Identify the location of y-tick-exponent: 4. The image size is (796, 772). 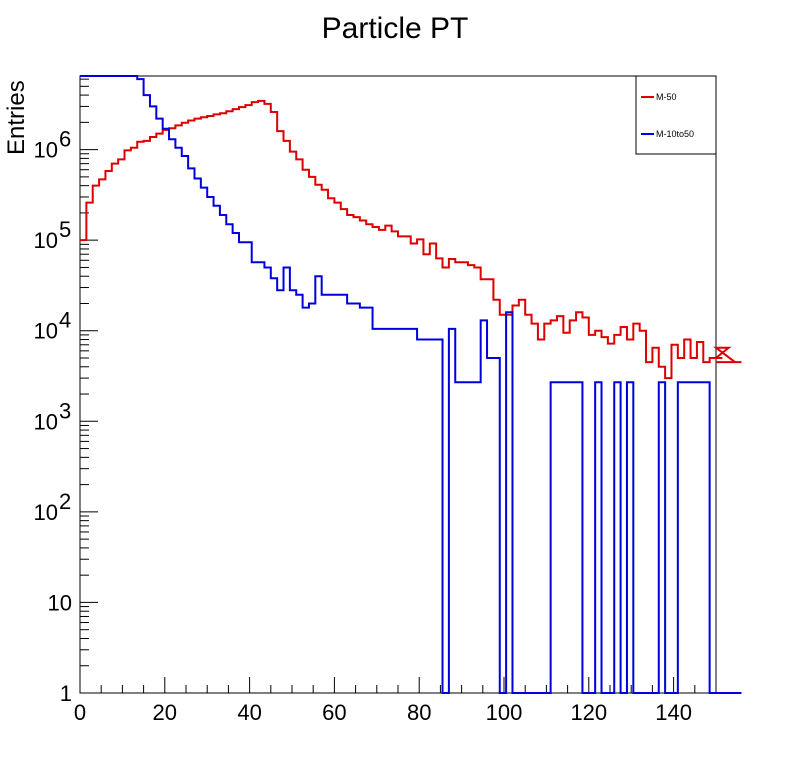
(65, 320).